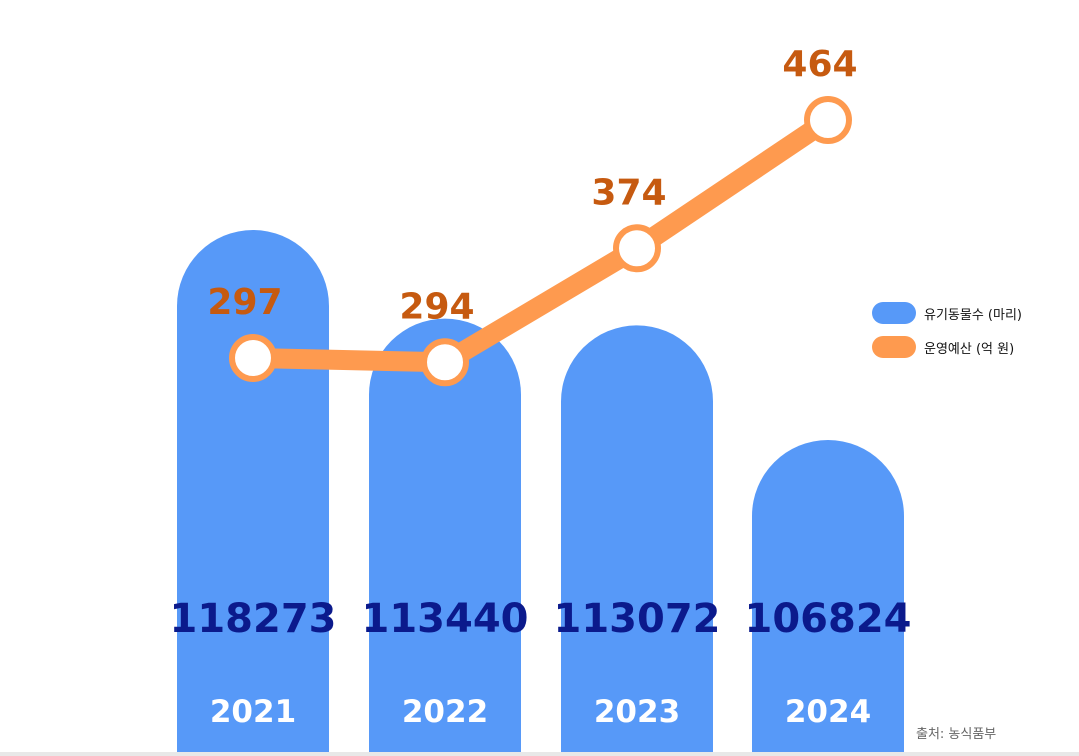  Describe the element at coordinates (973, 315) in the screenshot. I see `legend-label-bar: 유기동물수 (마리)` at that location.